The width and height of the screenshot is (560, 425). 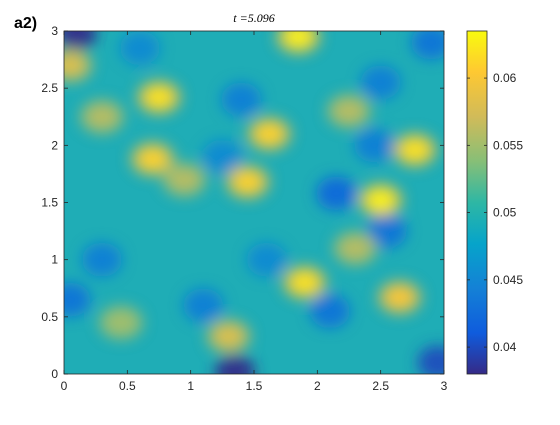 I want to click on y-tick-label: 0, so click(x=54, y=374).